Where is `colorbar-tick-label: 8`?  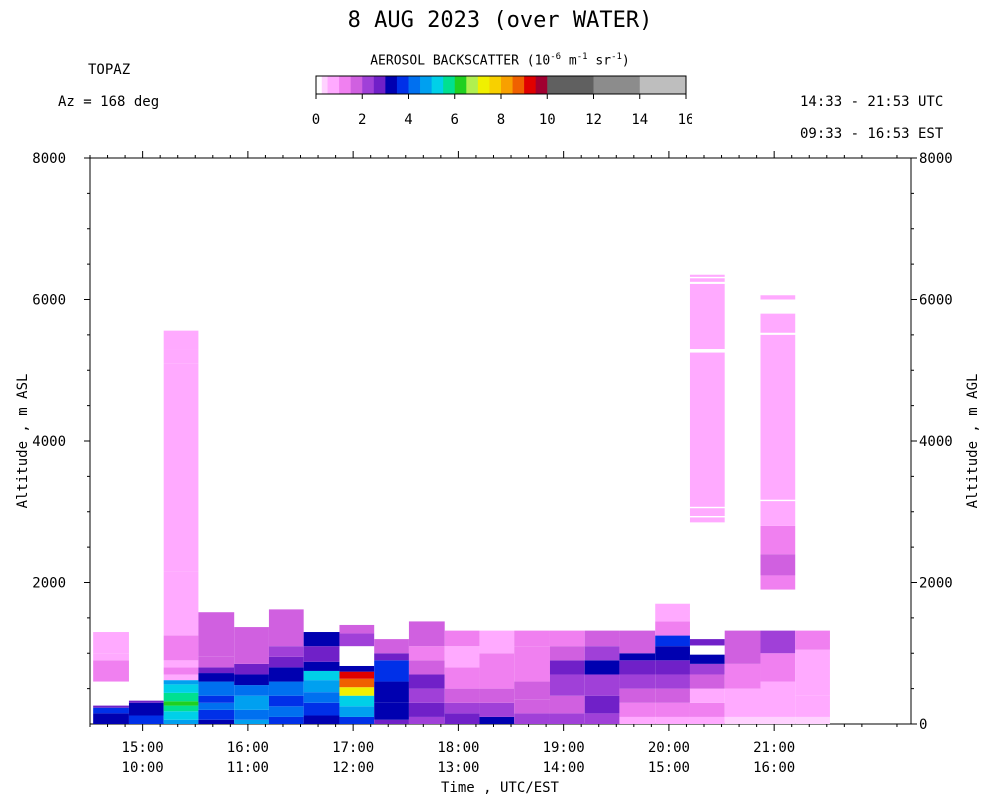 colorbar-tick-label: 8 is located at coordinates (501, 120).